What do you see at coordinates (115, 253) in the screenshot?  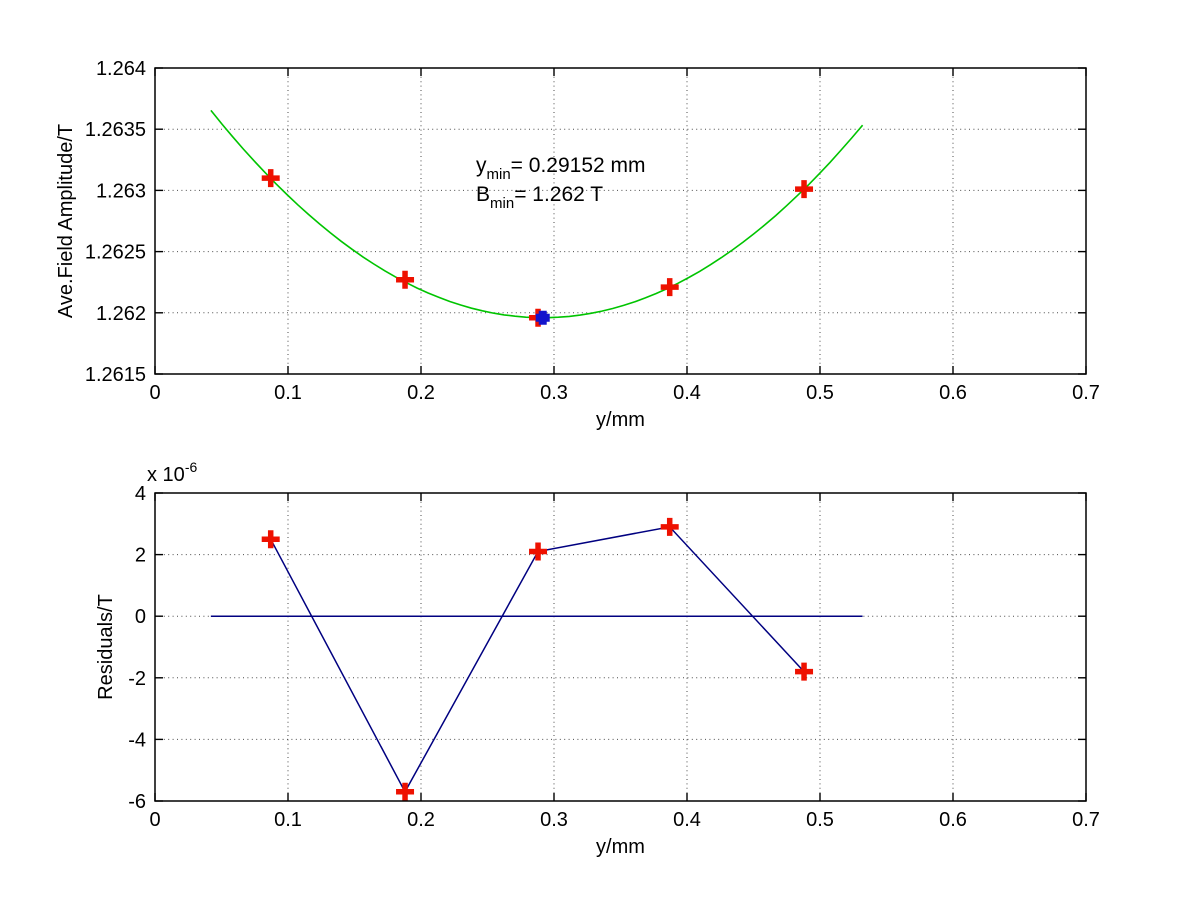 I see `y-tick-label: 1.2625` at bounding box center [115, 253].